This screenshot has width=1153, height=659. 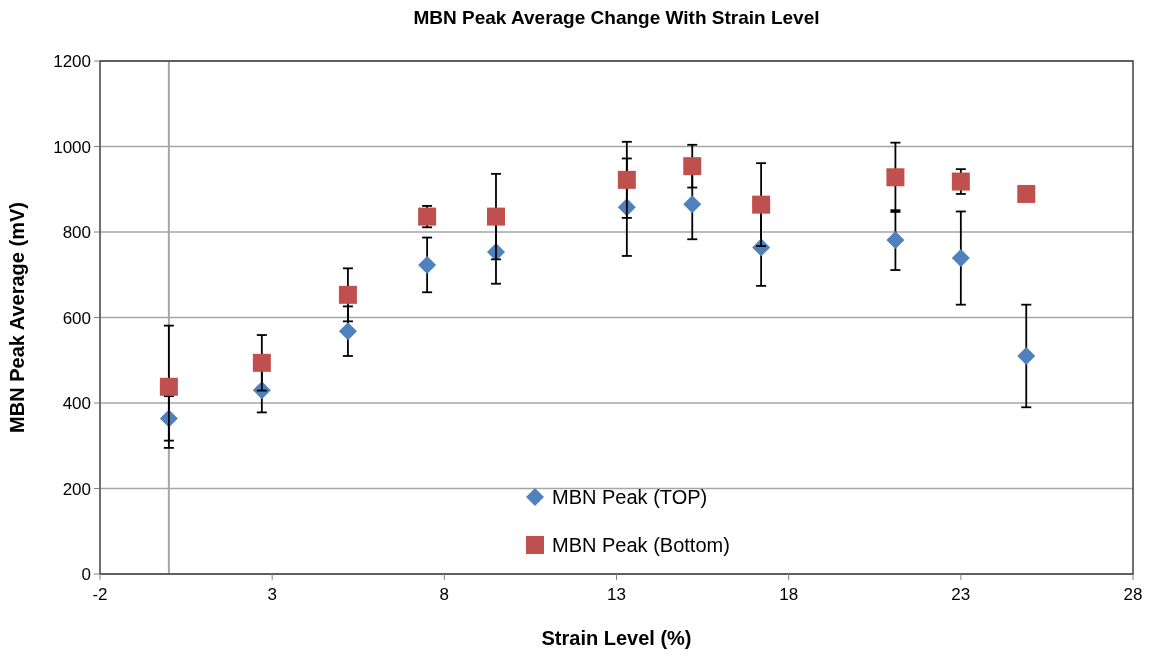 What do you see at coordinates (72, 147) in the screenshot?
I see `y-tick-label: 1000` at bounding box center [72, 147].